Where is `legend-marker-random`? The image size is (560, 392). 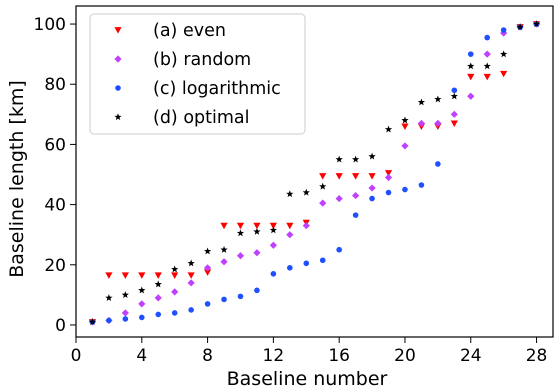 legend-marker-random is located at coordinates (118, 59).